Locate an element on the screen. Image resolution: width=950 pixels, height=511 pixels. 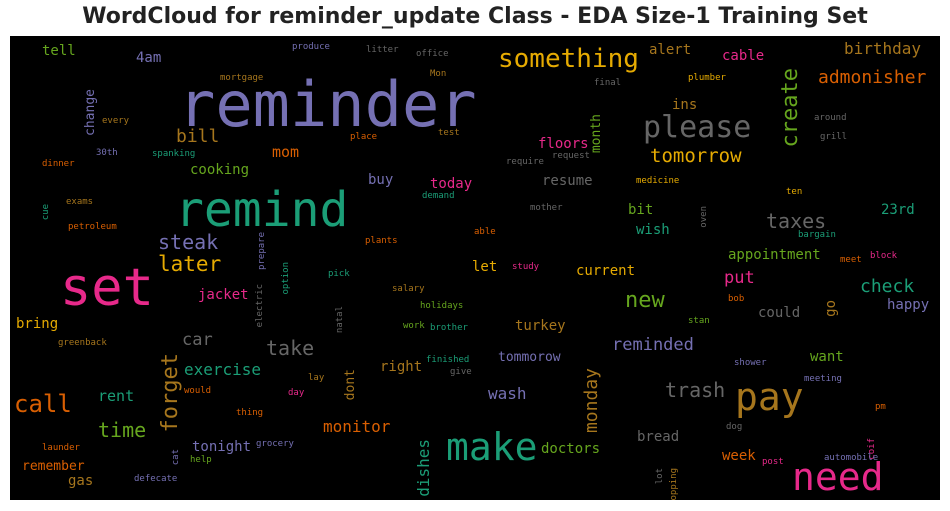
word-demand: demand is located at coordinates (438, 196).